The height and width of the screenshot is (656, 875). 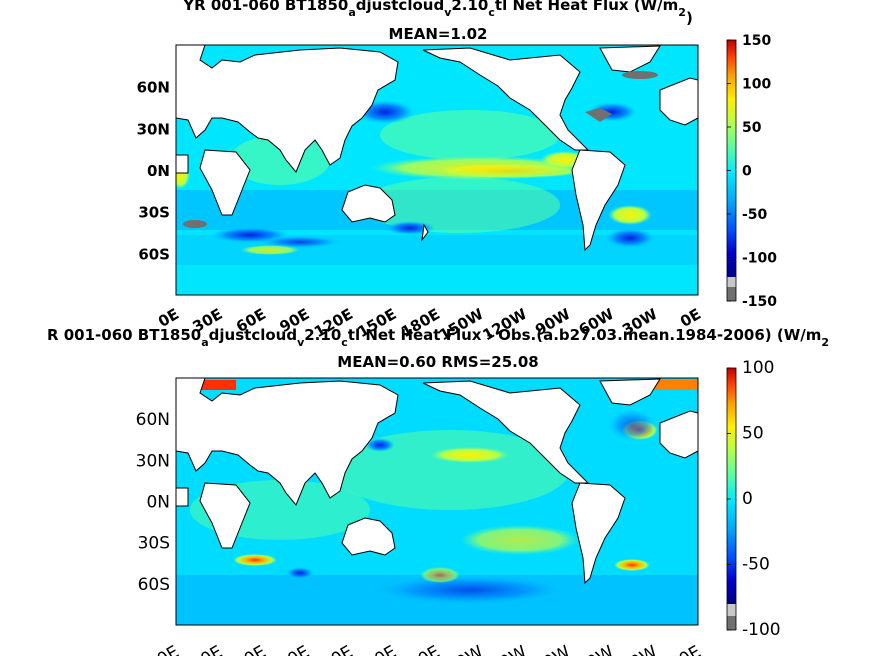 I want to click on colorbar-tick-label: 150, so click(x=756, y=41).